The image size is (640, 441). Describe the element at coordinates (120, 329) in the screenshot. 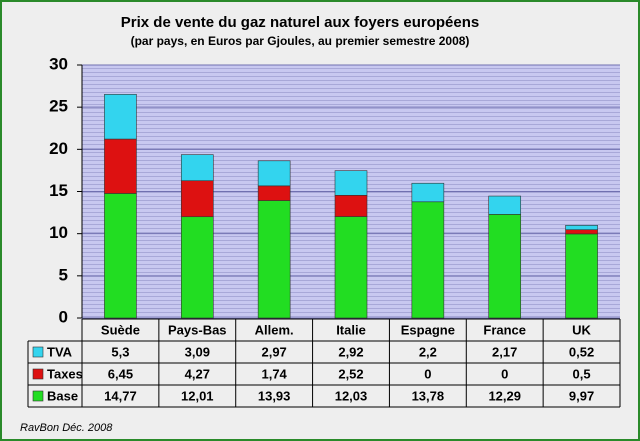

I see `x-tick-label: Suède` at that location.